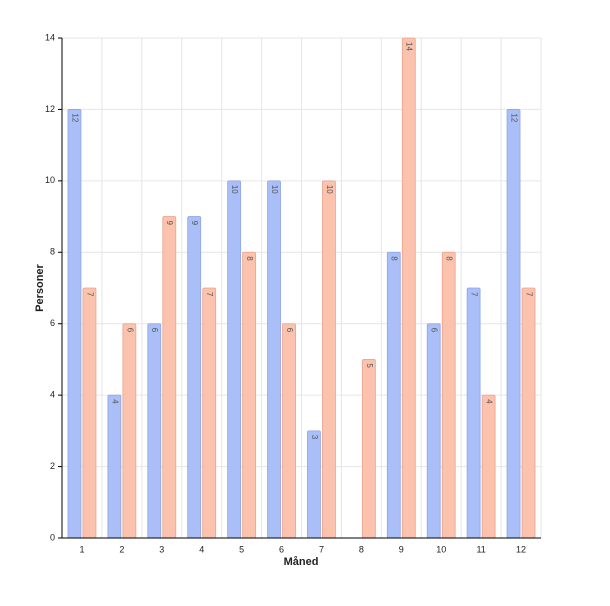 The width and height of the screenshot is (610, 606). Describe the element at coordinates (441, 549) in the screenshot. I see `x-tick-label: 10` at that location.